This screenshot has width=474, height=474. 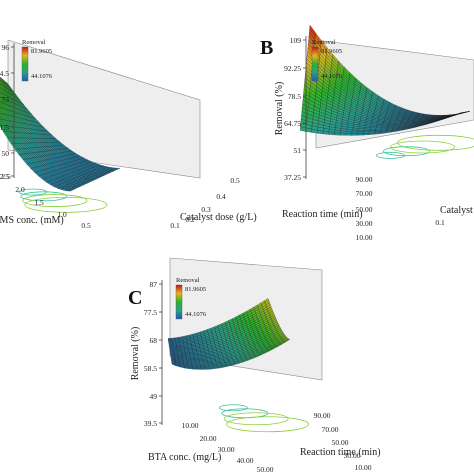 I want to click on y-tick-label: 1.0, so click(x=62, y=214).